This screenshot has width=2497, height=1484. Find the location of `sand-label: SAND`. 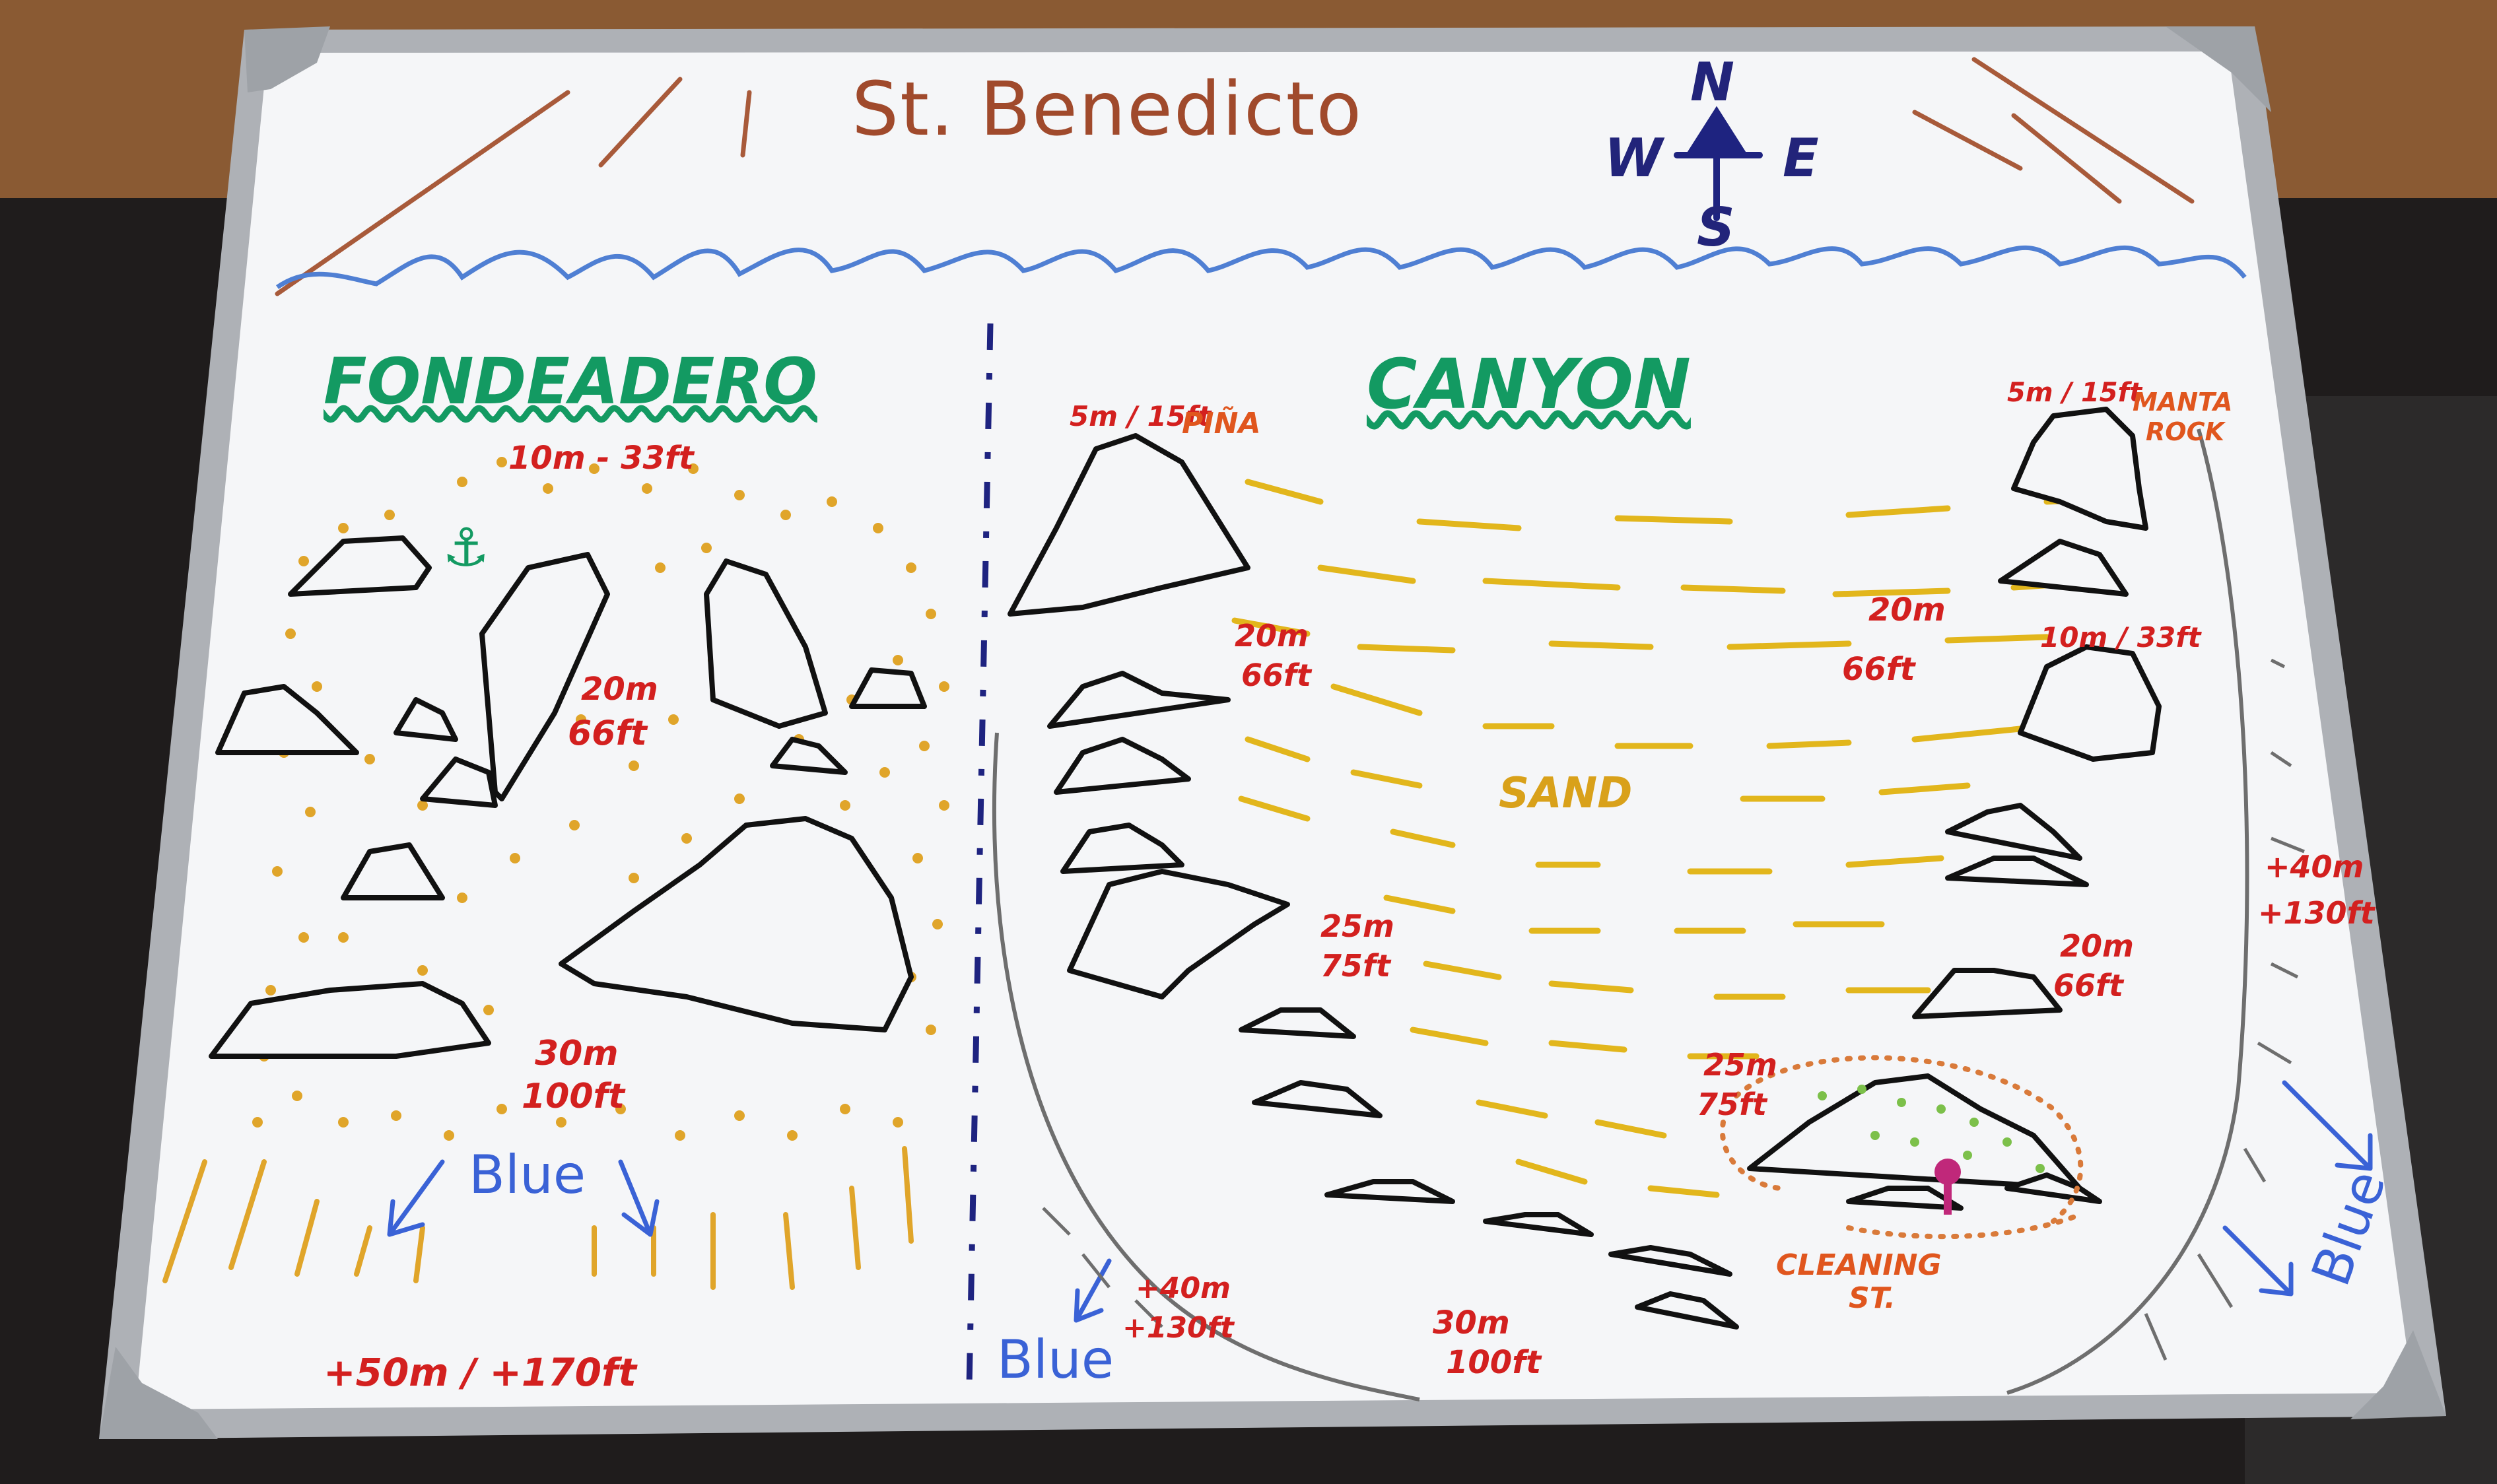

sand-label: SAND is located at coordinates (1566, 793).